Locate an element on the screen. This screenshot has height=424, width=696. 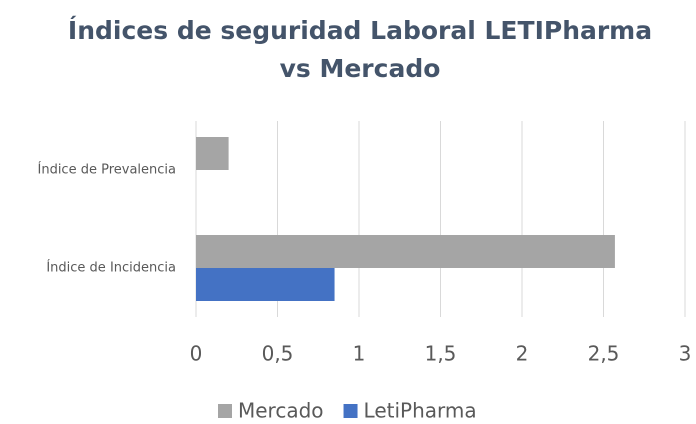
y-tick-label: Índice de Prevalencia is located at coordinates (107, 170).